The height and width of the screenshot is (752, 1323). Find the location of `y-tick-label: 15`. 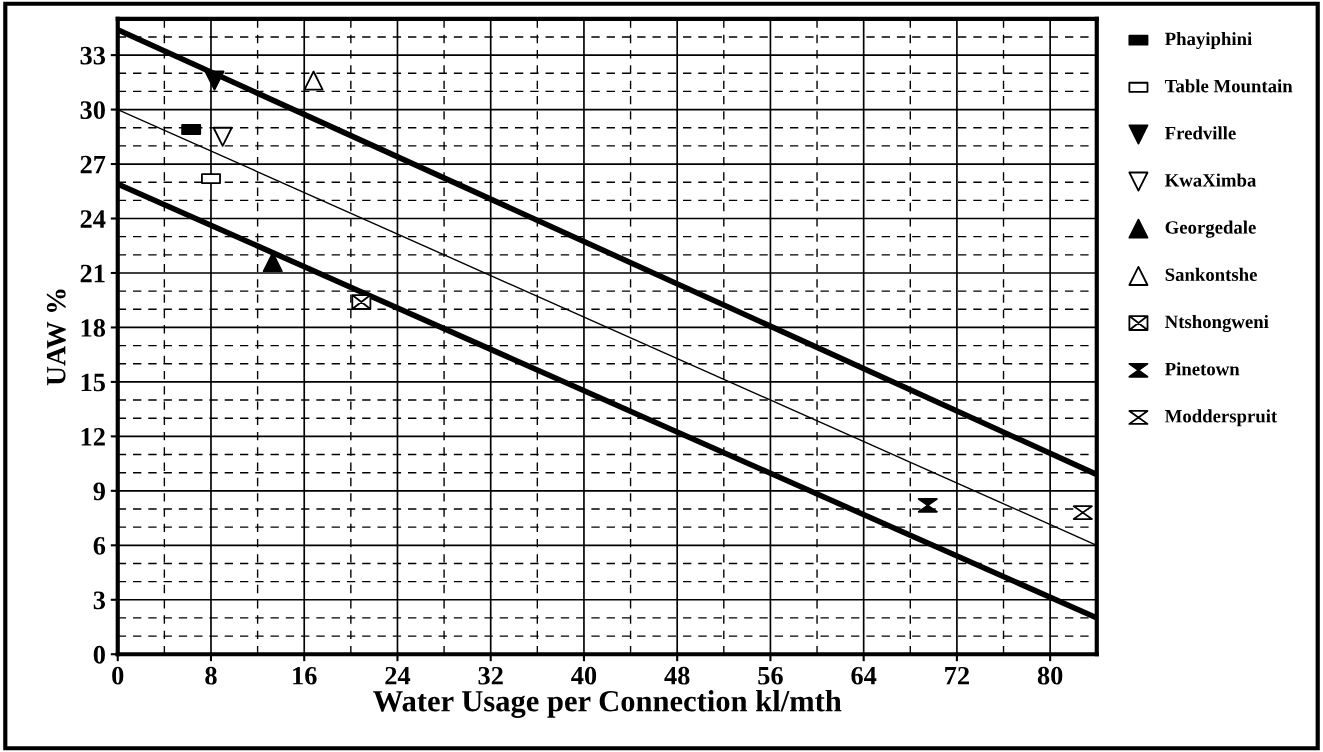

y-tick-label: 15 is located at coordinates (93, 382).